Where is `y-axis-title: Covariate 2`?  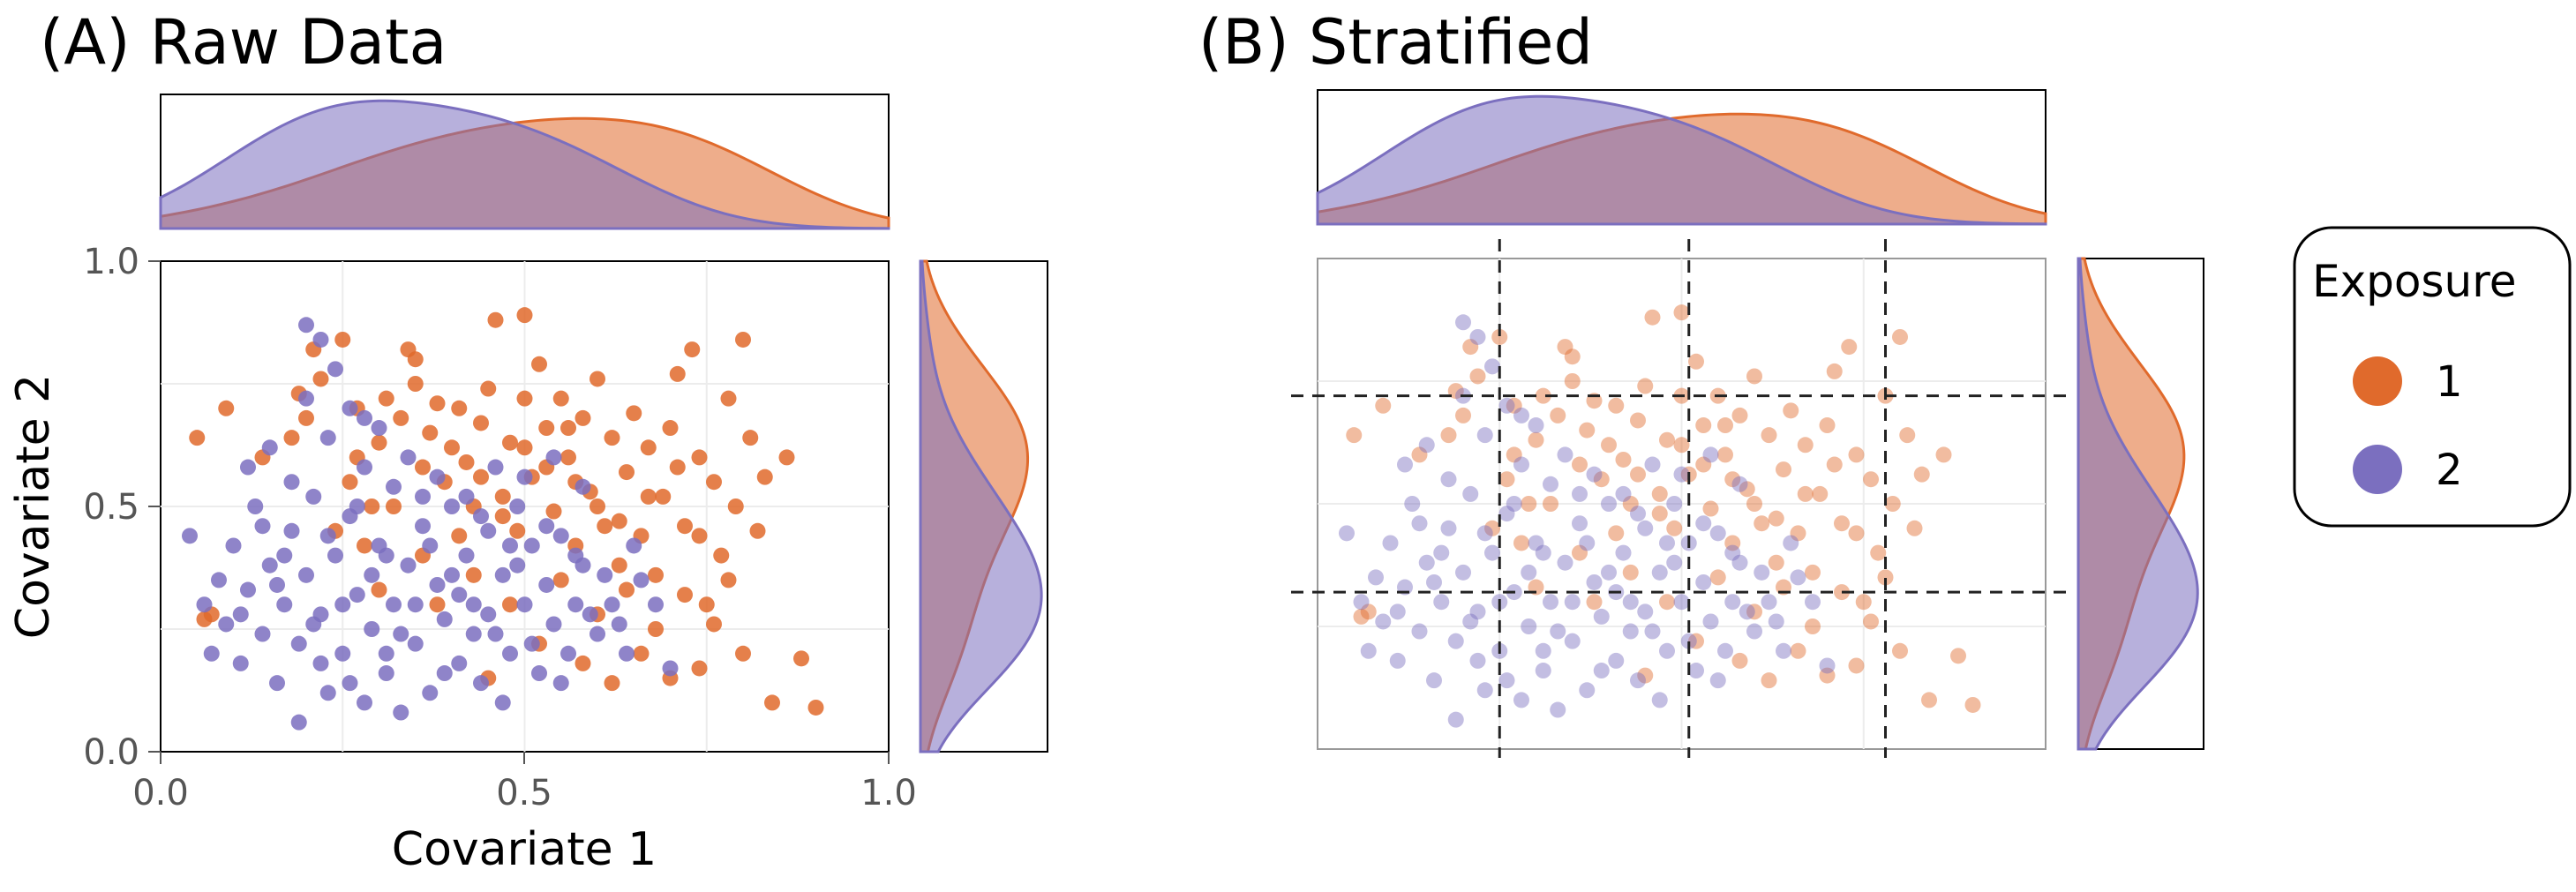
y-axis-title: Covariate 2 is located at coordinates (33, 507).